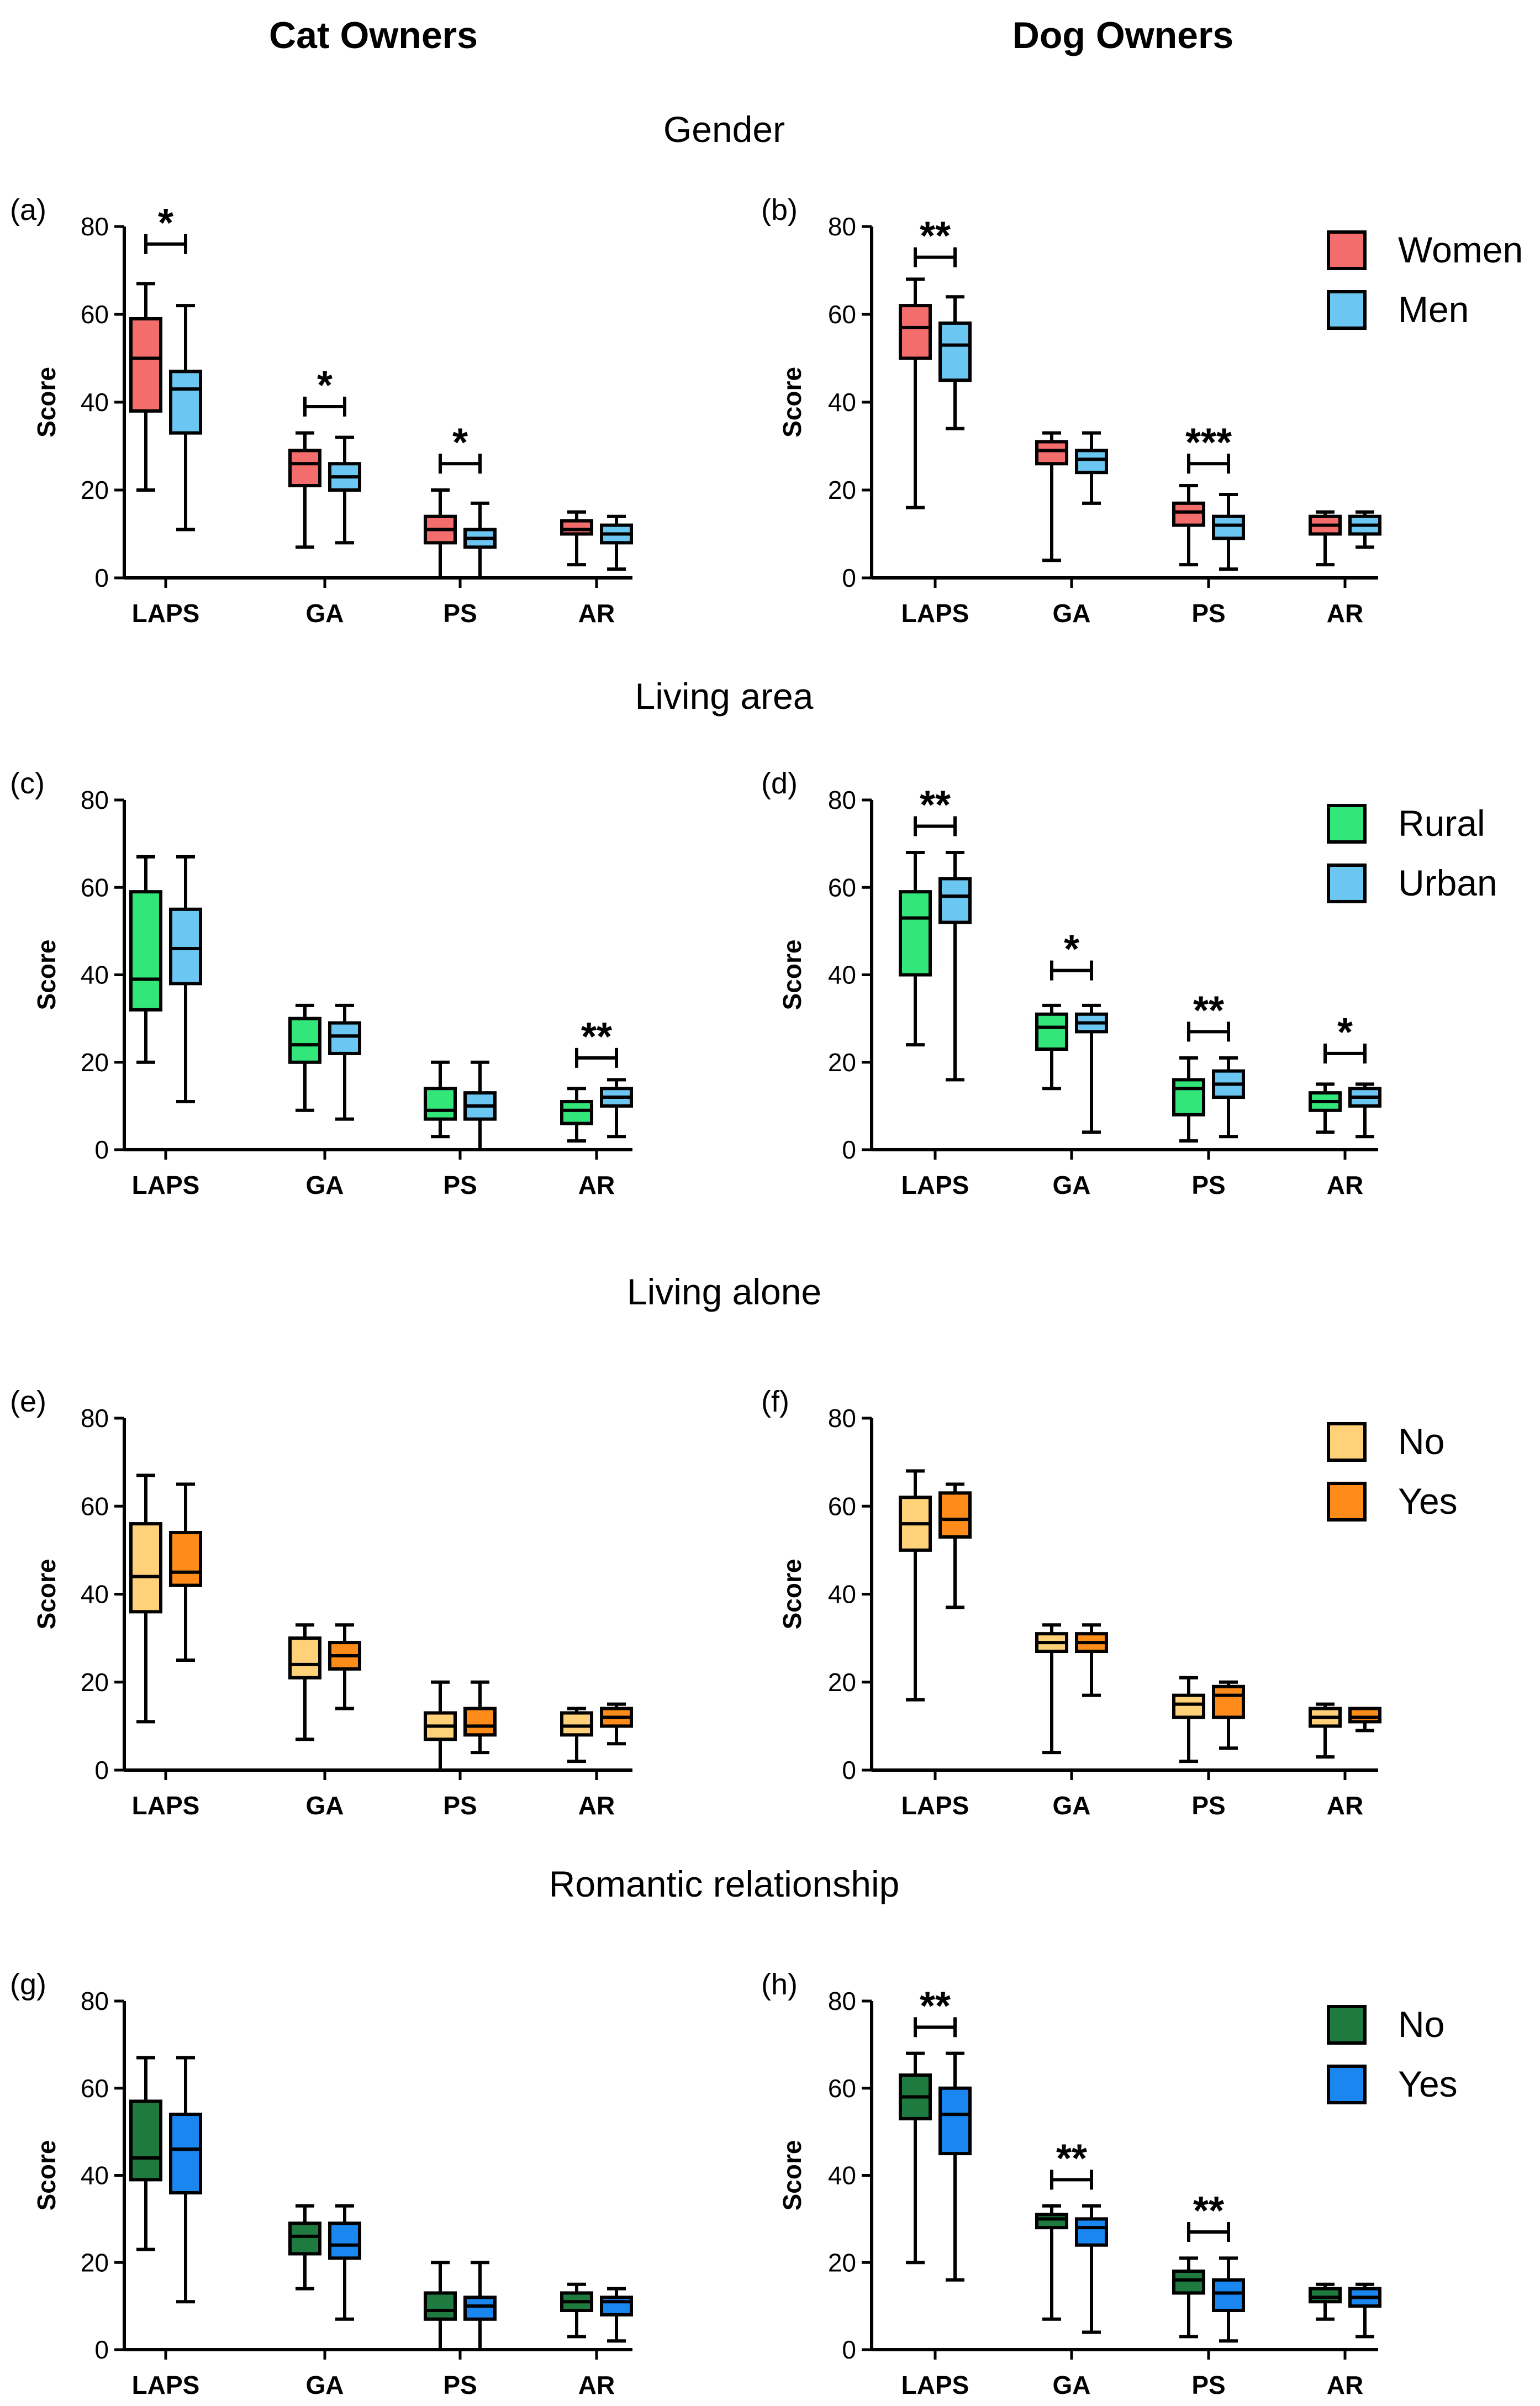 The image size is (1540, 2406). I want to click on x-tick-label: AR, so click(596, 1185).